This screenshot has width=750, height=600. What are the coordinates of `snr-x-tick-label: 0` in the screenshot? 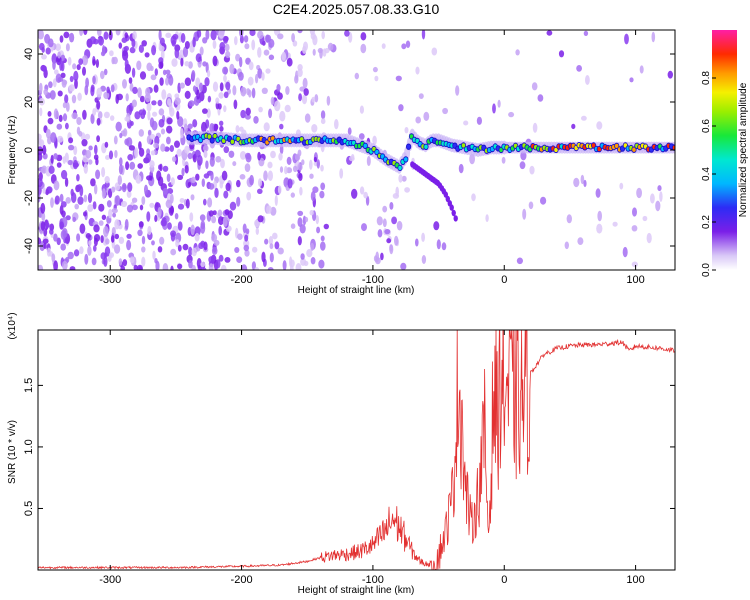 It's located at (504, 580).